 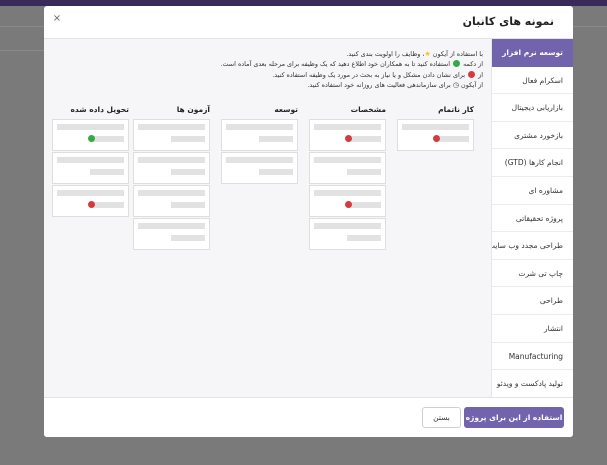 I want to click on sidebar-item-template: طراحی مجدد وب سایت, so click(x=532, y=246).